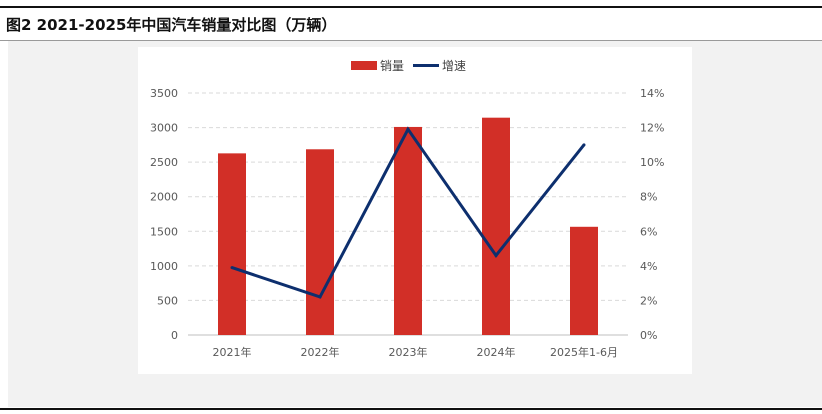  Describe the element at coordinates (648, 300) in the screenshot. I see `y-right-tick-label: 2%` at that location.